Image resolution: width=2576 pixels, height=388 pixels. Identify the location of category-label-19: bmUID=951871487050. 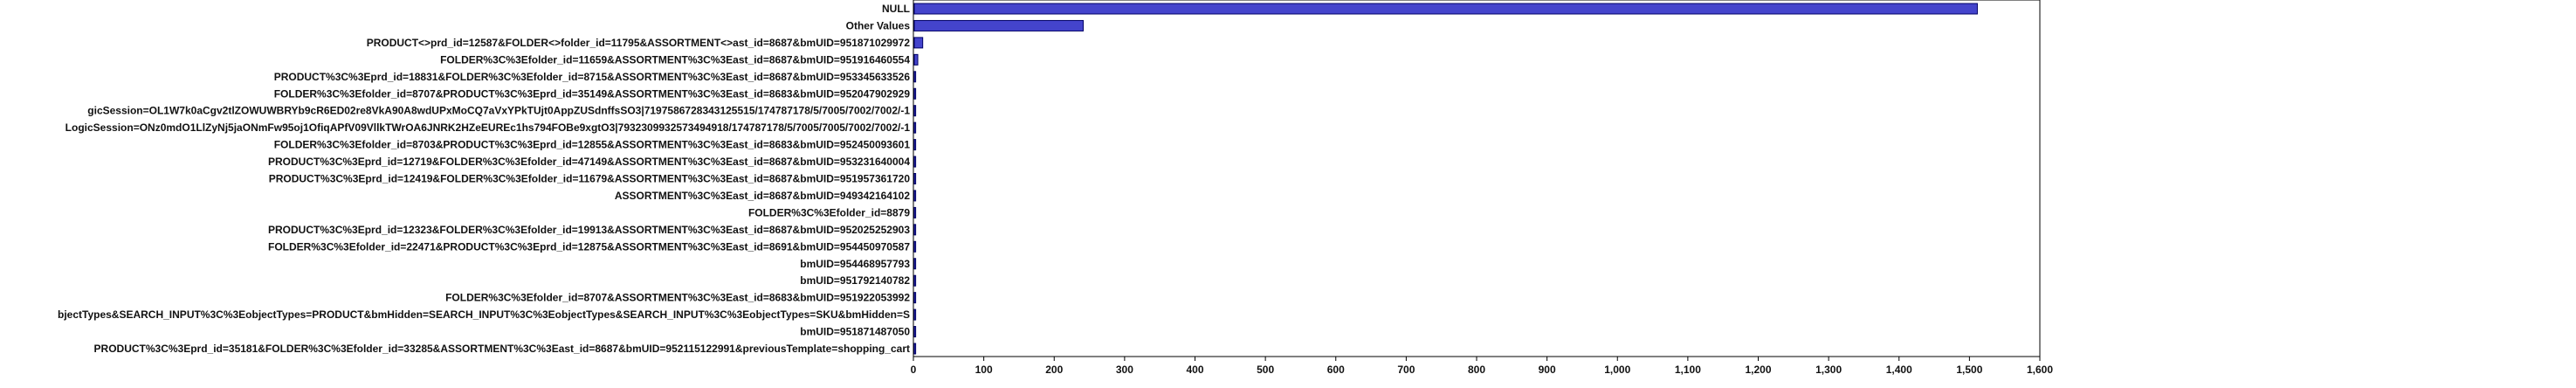
(855, 332).